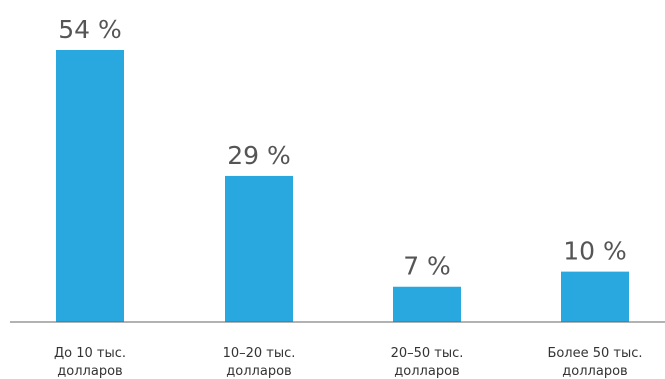  What do you see at coordinates (427, 353) in the screenshot?
I see `category-label-3-line-1: 20–50 тыс.` at bounding box center [427, 353].